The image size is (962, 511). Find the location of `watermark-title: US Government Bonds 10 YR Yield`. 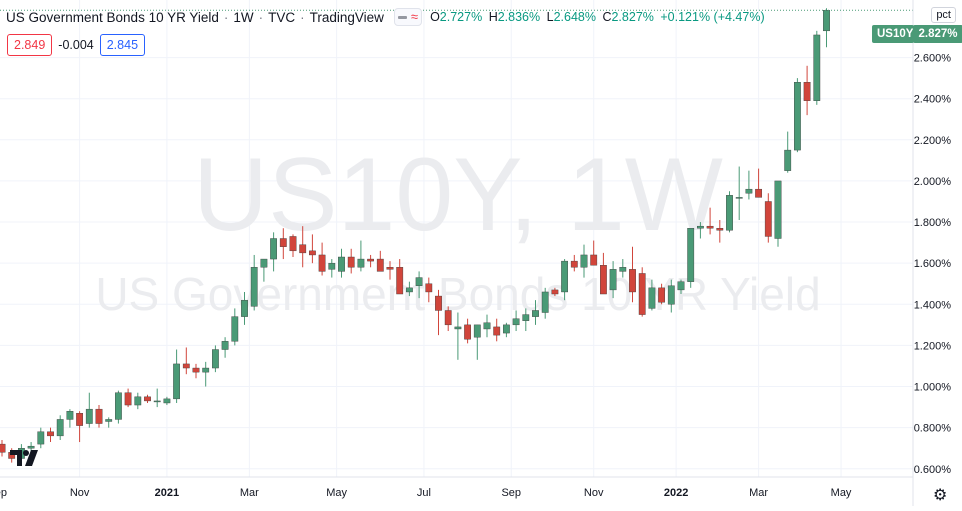

watermark-title: US Government Bonds 10 YR Yield is located at coordinates (457, 294).